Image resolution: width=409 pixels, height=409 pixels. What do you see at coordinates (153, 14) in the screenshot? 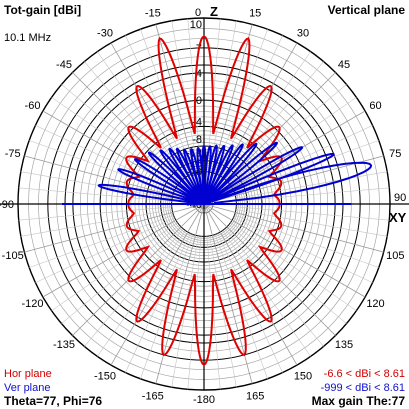
I see `angle-tick-label: -15` at bounding box center [153, 14].